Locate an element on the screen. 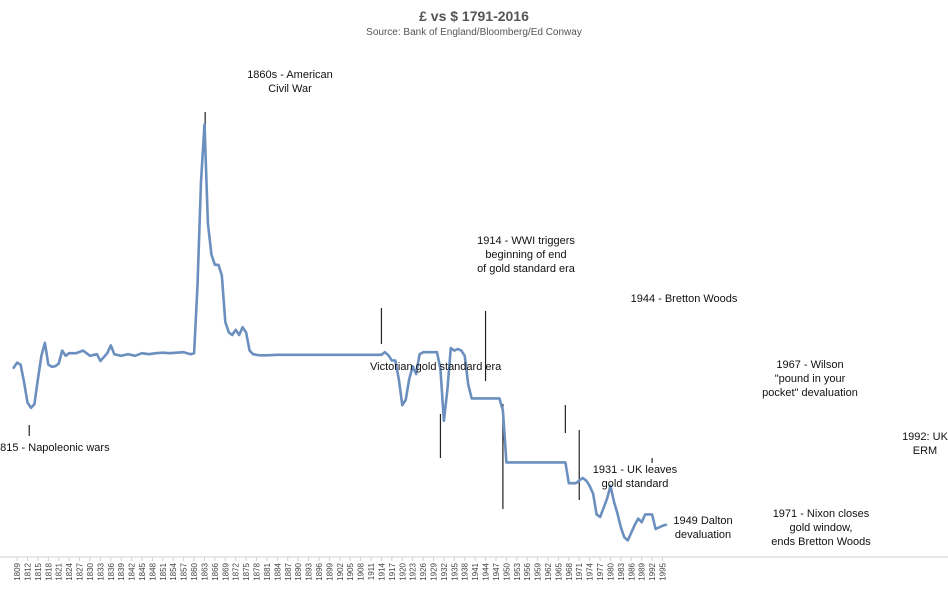 The image size is (948, 593). x-tick-label: 1995 is located at coordinates (663, 571).